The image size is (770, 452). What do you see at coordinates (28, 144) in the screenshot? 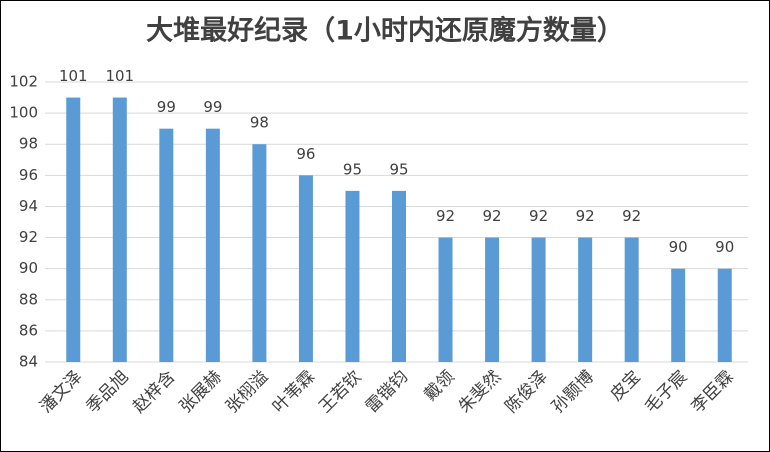
I see `y-tick-label: 98` at bounding box center [28, 144].